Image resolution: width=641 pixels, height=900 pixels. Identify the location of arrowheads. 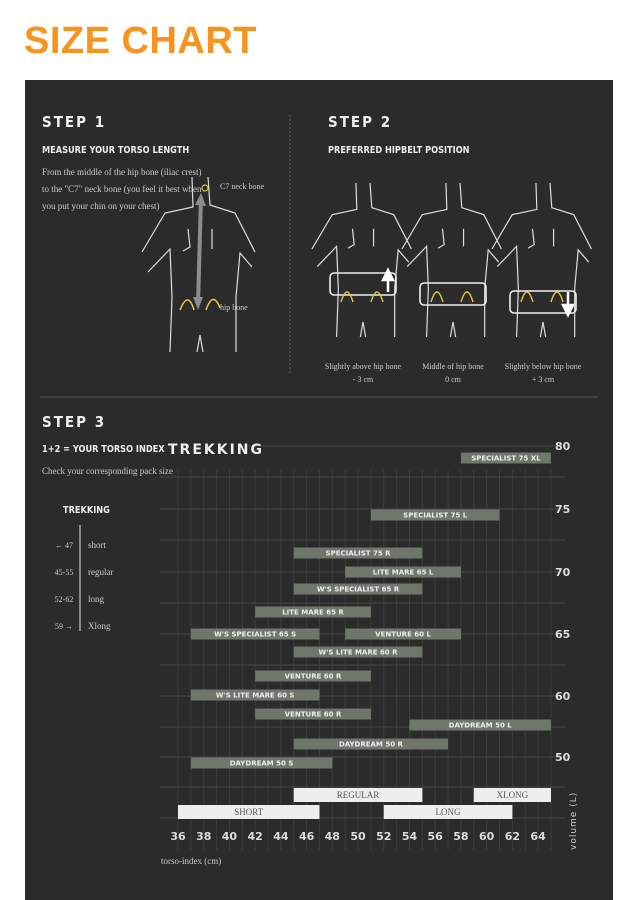
(199, 251).